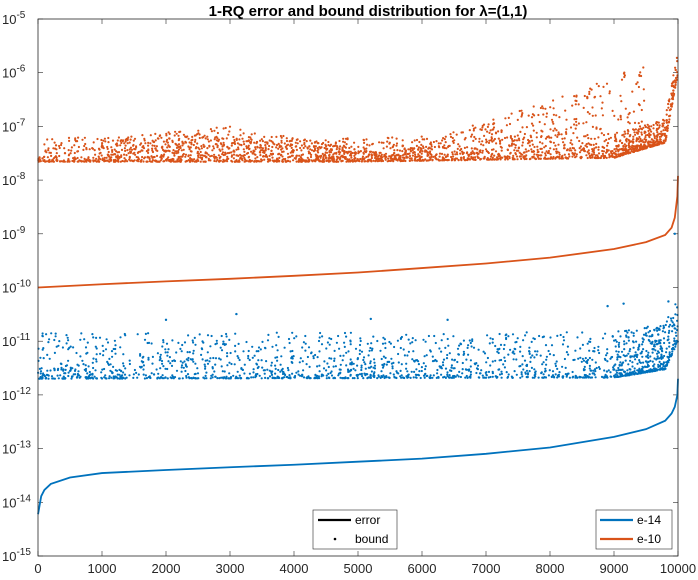  Describe the element at coordinates (607, 306) in the screenshot. I see `e14-bound-point-outlier` at that location.